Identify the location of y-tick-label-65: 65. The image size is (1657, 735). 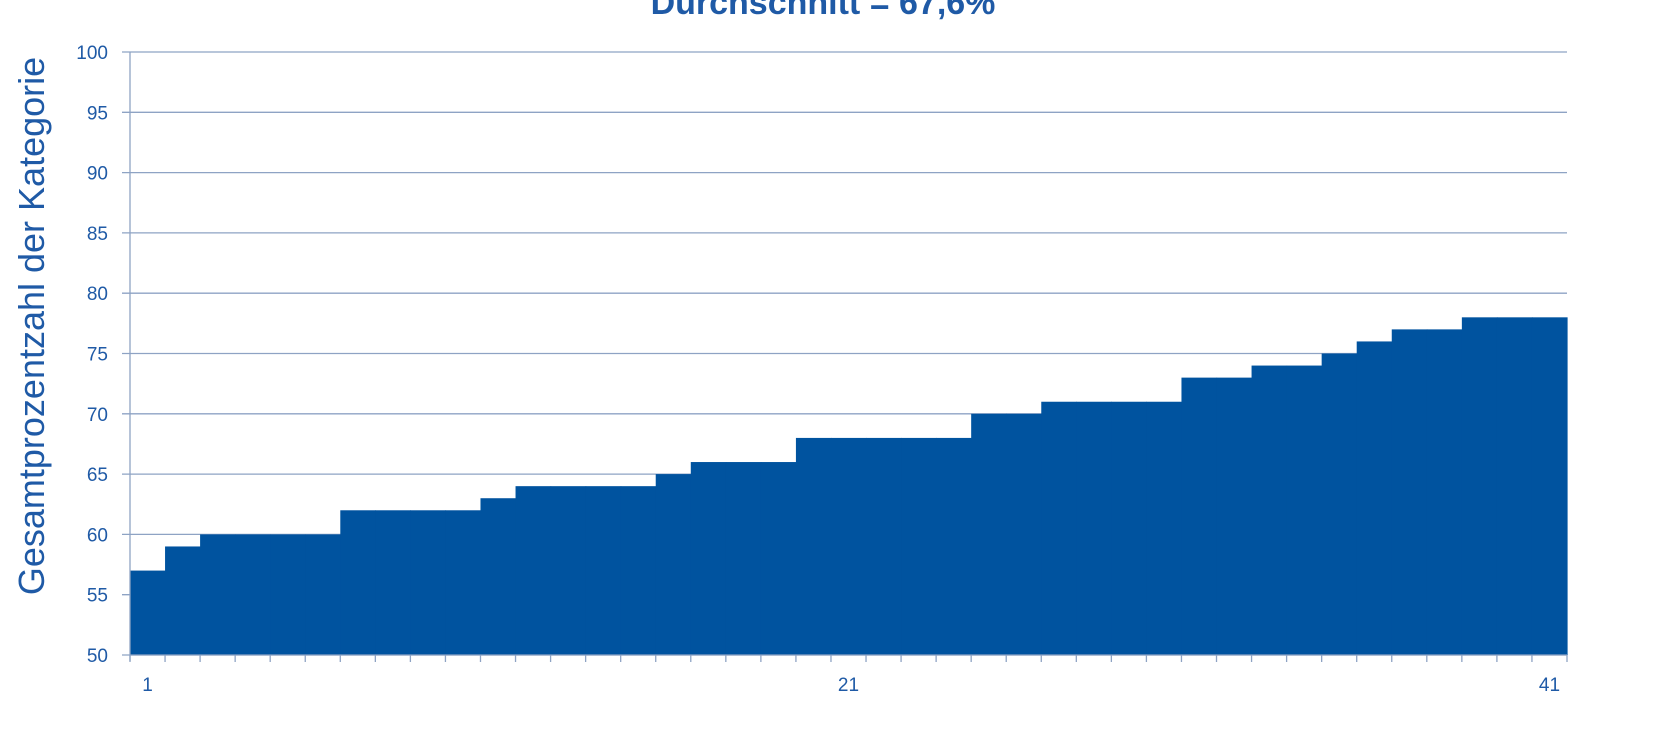
(97, 475).